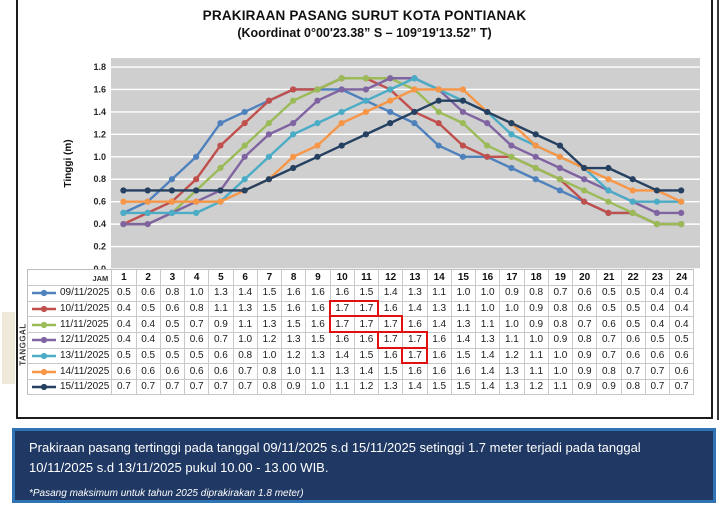  I want to click on hour-header-cell: 19, so click(561, 278).